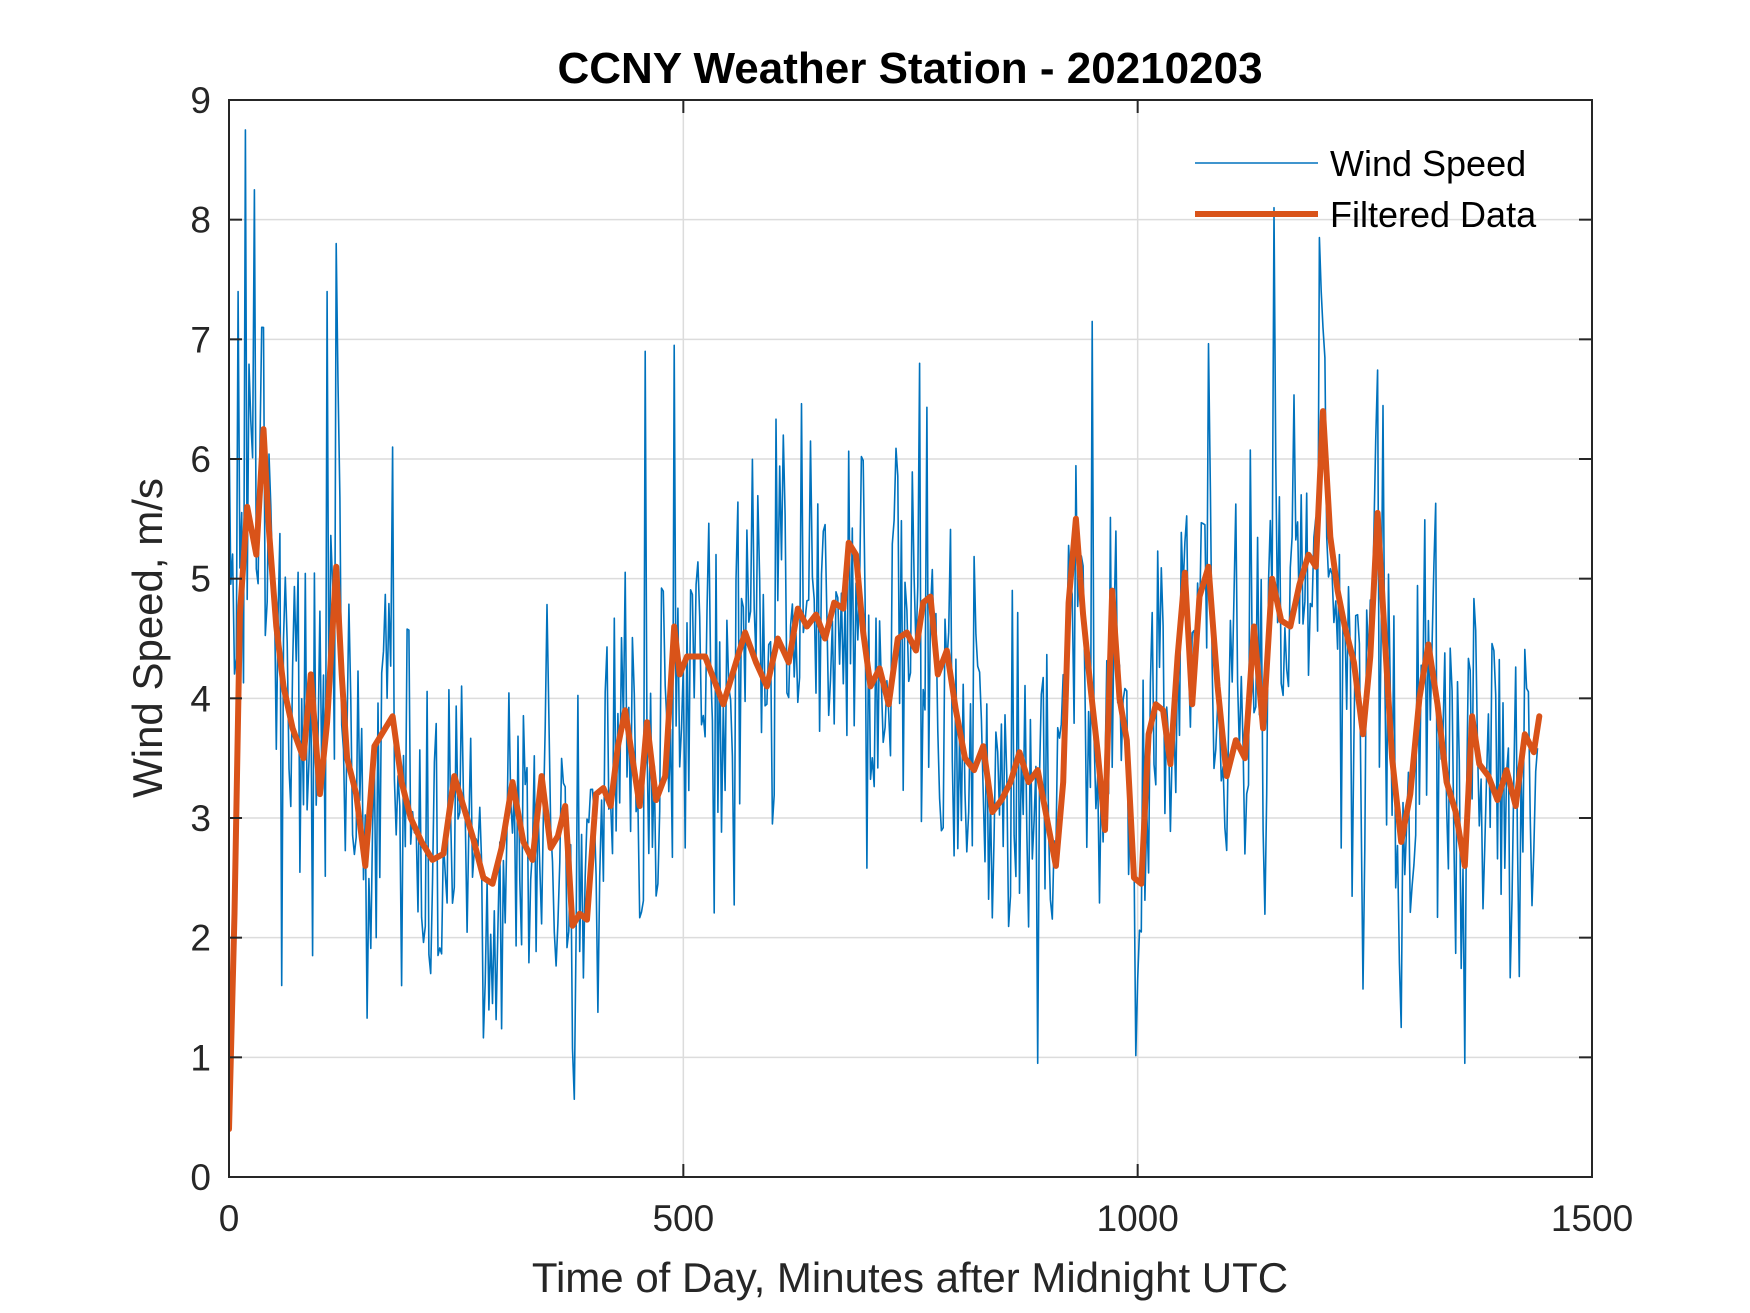 The width and height of the screenshot is (1750, 1313). What do you see at coordinates (200, 1057) in the screenshot?
I see `y-tick-label: 1` at bounding box center [200, 1057].